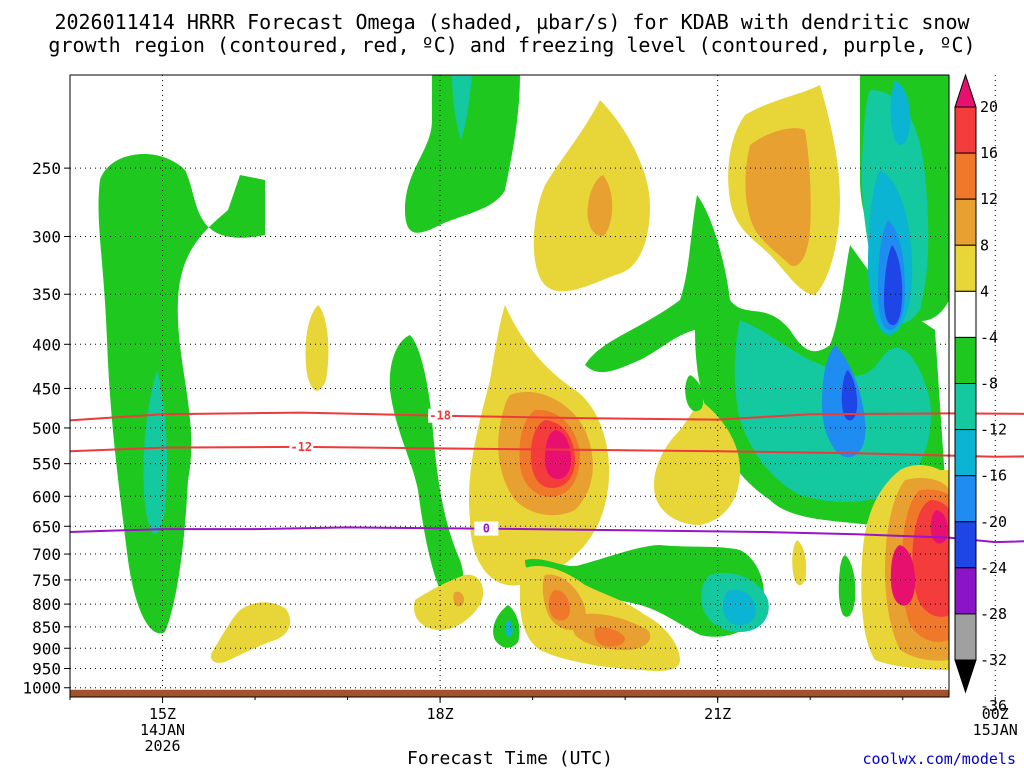 The image size is (1024, 768). What do you see at coordinates (46, 464) in the screenshot?
I see `y-tick-label-550: 550` at bounding box center [46, 464].